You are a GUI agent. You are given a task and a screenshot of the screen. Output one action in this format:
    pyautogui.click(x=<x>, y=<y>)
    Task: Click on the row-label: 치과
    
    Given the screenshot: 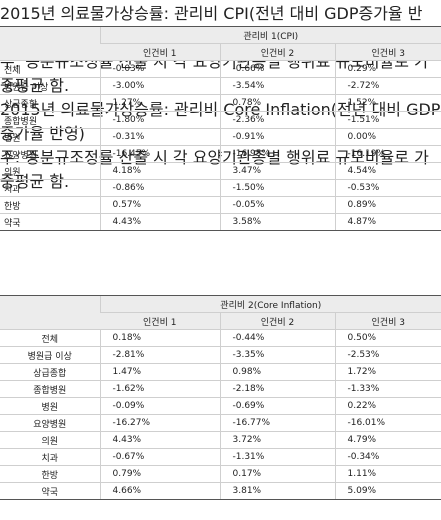 What is the action you would take?
    pyautogui.click(x=50, y=457)
    